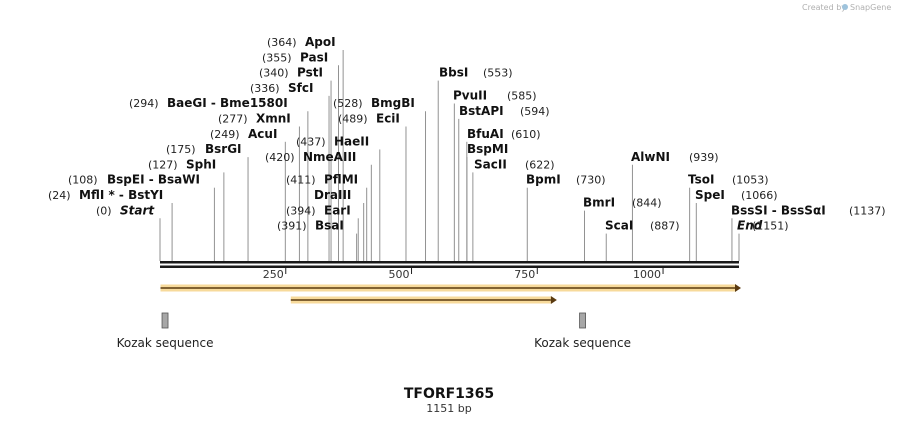 This screenshot has height=424, width=899. I want to click on brand-text: SnapGene, so click(870, 7).